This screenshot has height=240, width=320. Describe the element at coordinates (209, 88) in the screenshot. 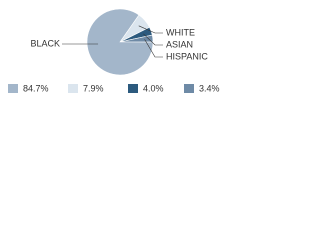

I see `legend-label: 3.4%` at that location.